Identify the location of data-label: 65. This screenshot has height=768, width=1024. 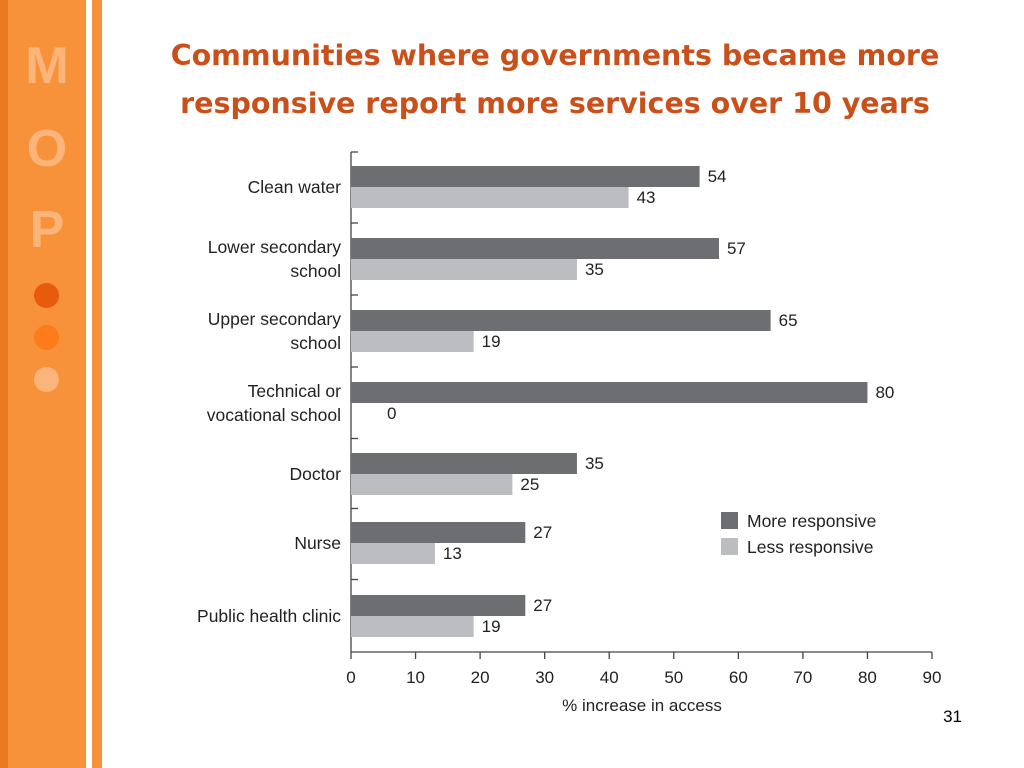
(788, 320).